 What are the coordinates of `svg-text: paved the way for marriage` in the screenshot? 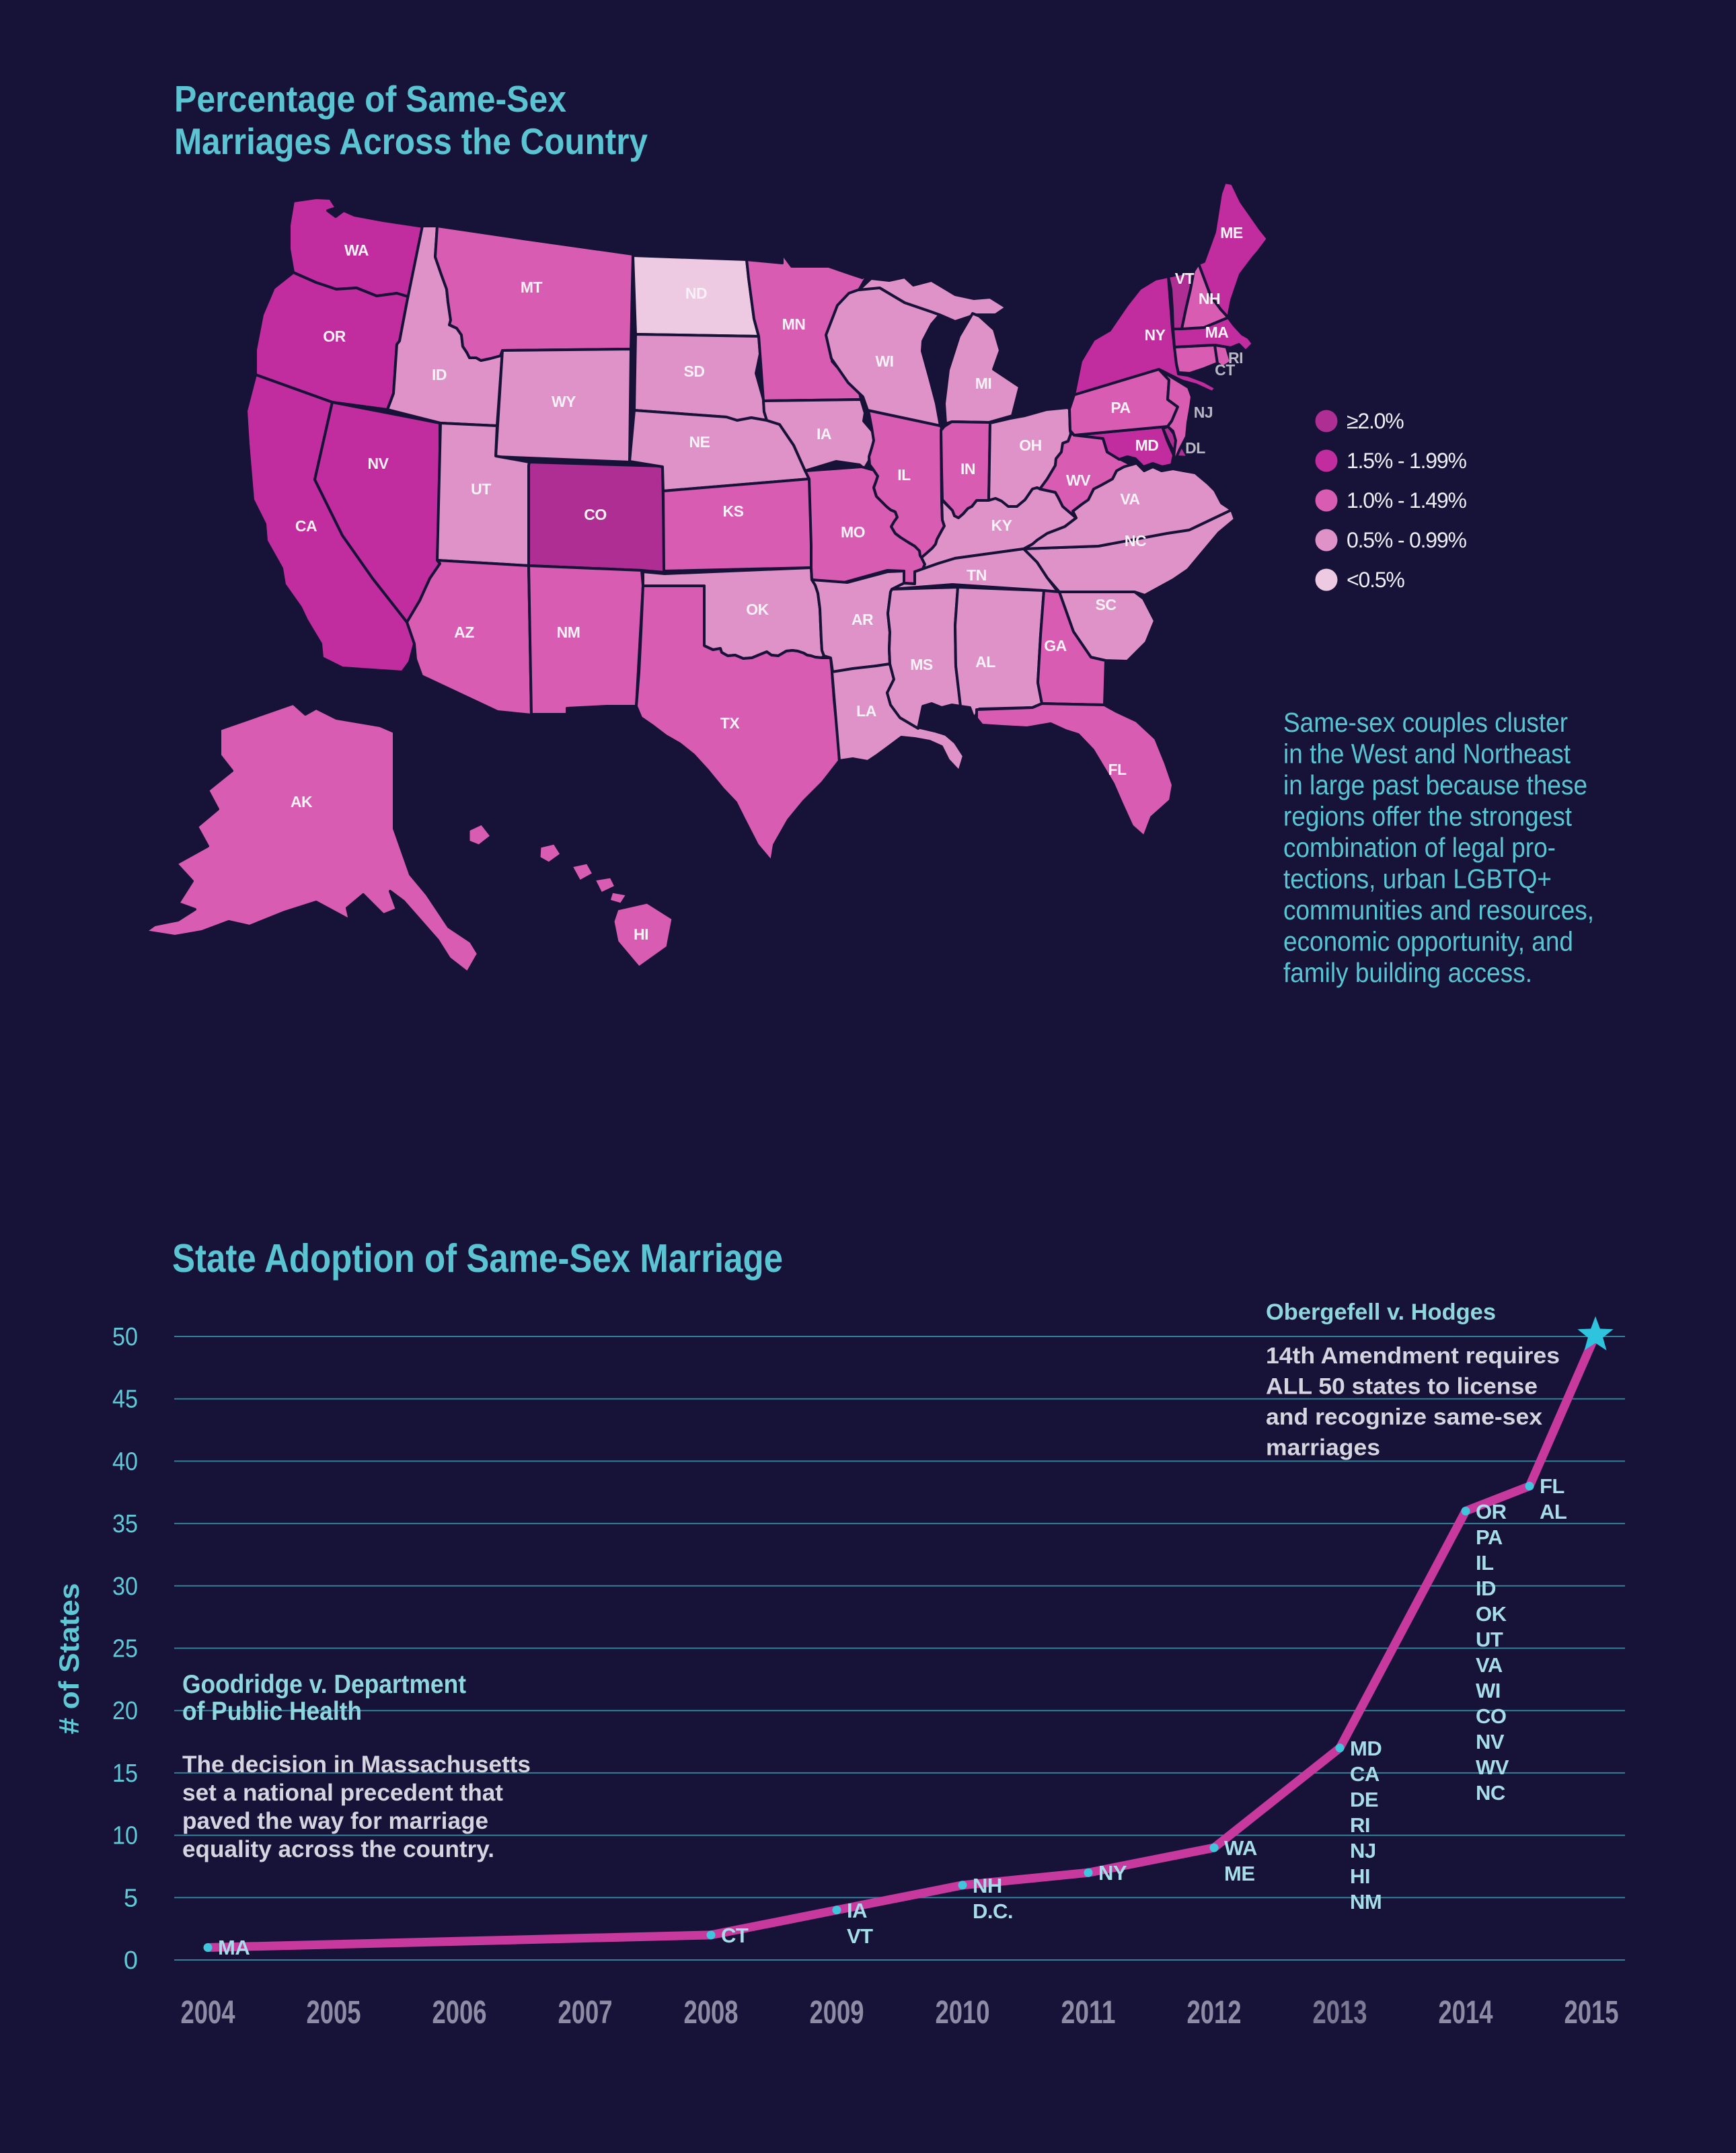 It's located at (335, 1821).